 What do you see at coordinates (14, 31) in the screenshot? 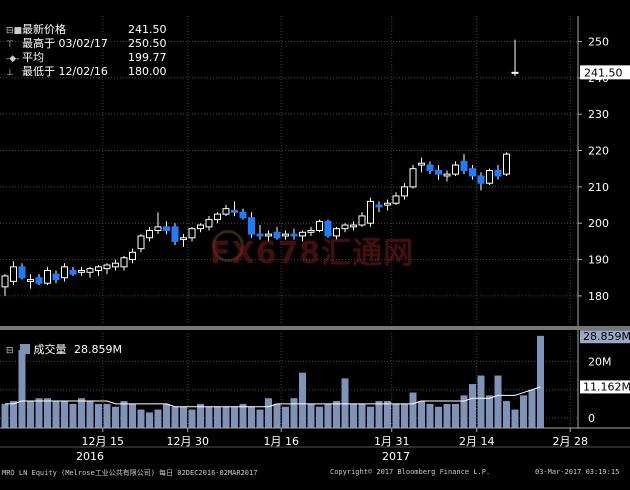
I see `last-price-icon: ⊟■` at bounding box center [14, 31].